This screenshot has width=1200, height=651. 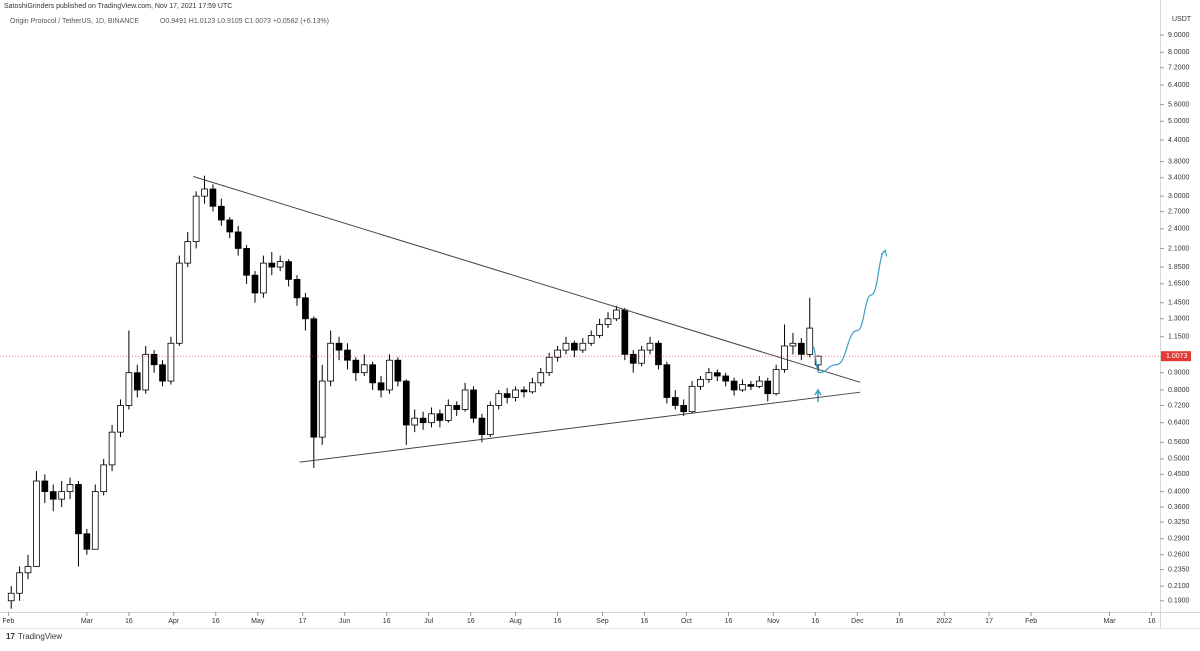 I want to click on y-tick-label: 1.1500, so click(x=1179, y=337).